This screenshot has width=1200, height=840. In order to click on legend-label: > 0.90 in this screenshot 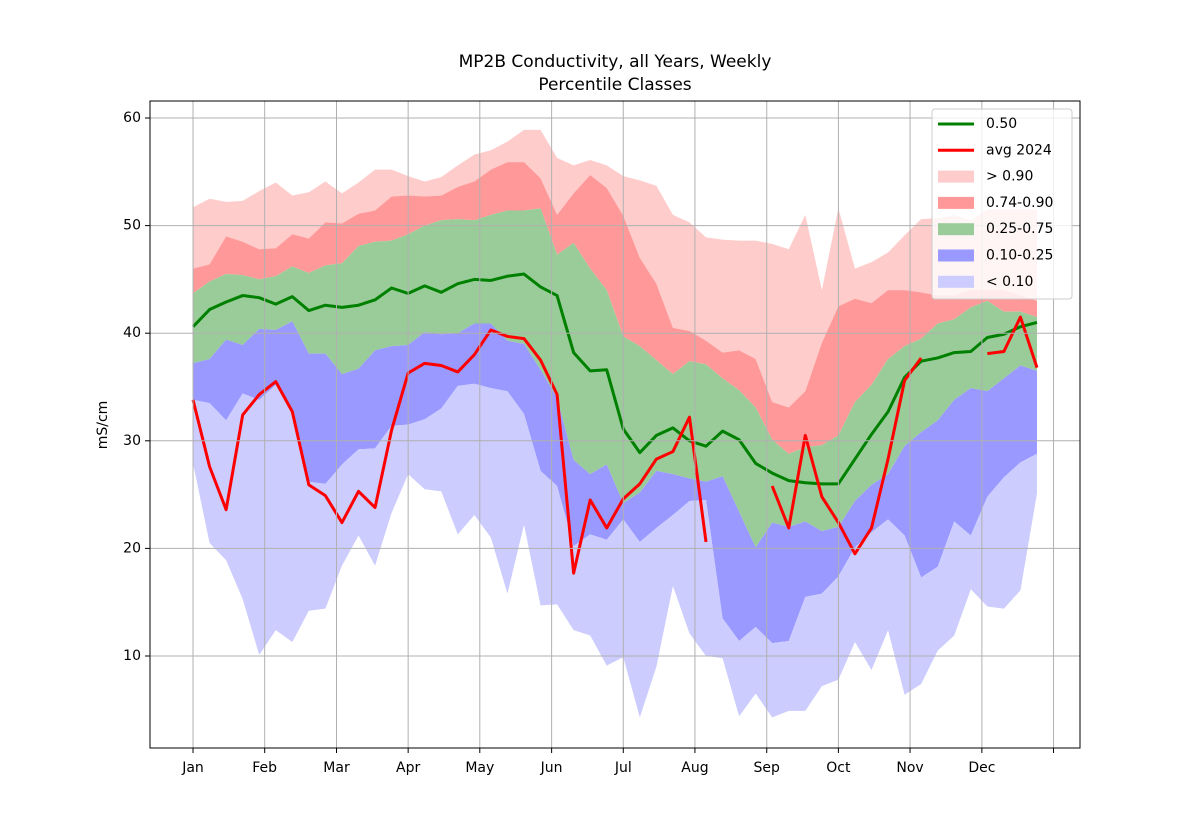, I will do `click(1009, 177)`.